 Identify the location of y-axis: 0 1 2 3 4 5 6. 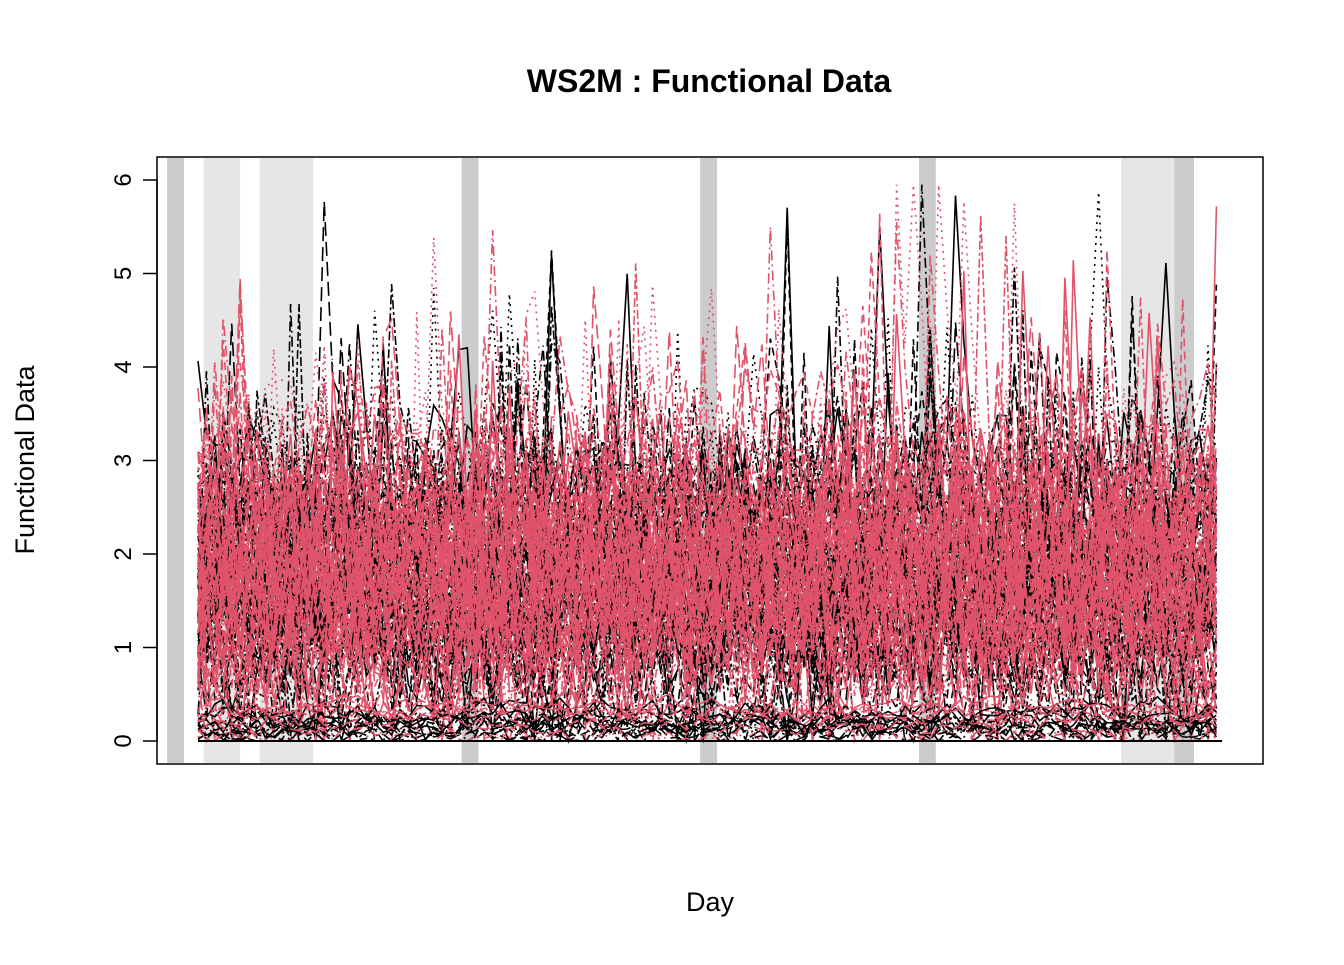
(134, 460).